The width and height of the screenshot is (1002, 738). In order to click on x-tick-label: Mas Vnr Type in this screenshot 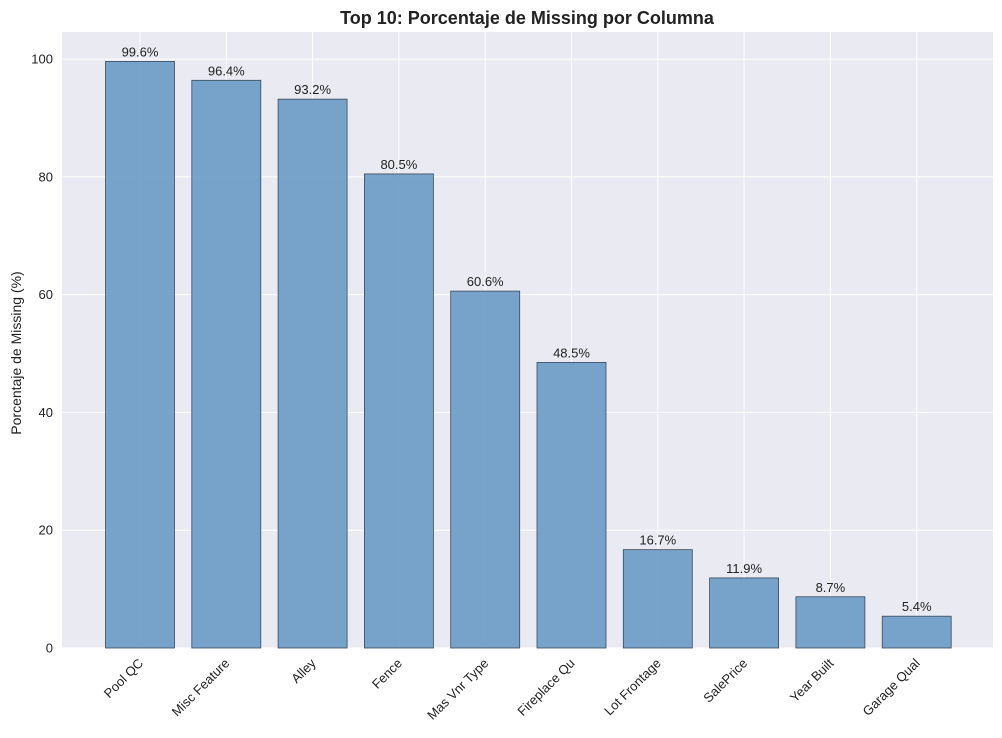, I will do `click(457, 689)`.